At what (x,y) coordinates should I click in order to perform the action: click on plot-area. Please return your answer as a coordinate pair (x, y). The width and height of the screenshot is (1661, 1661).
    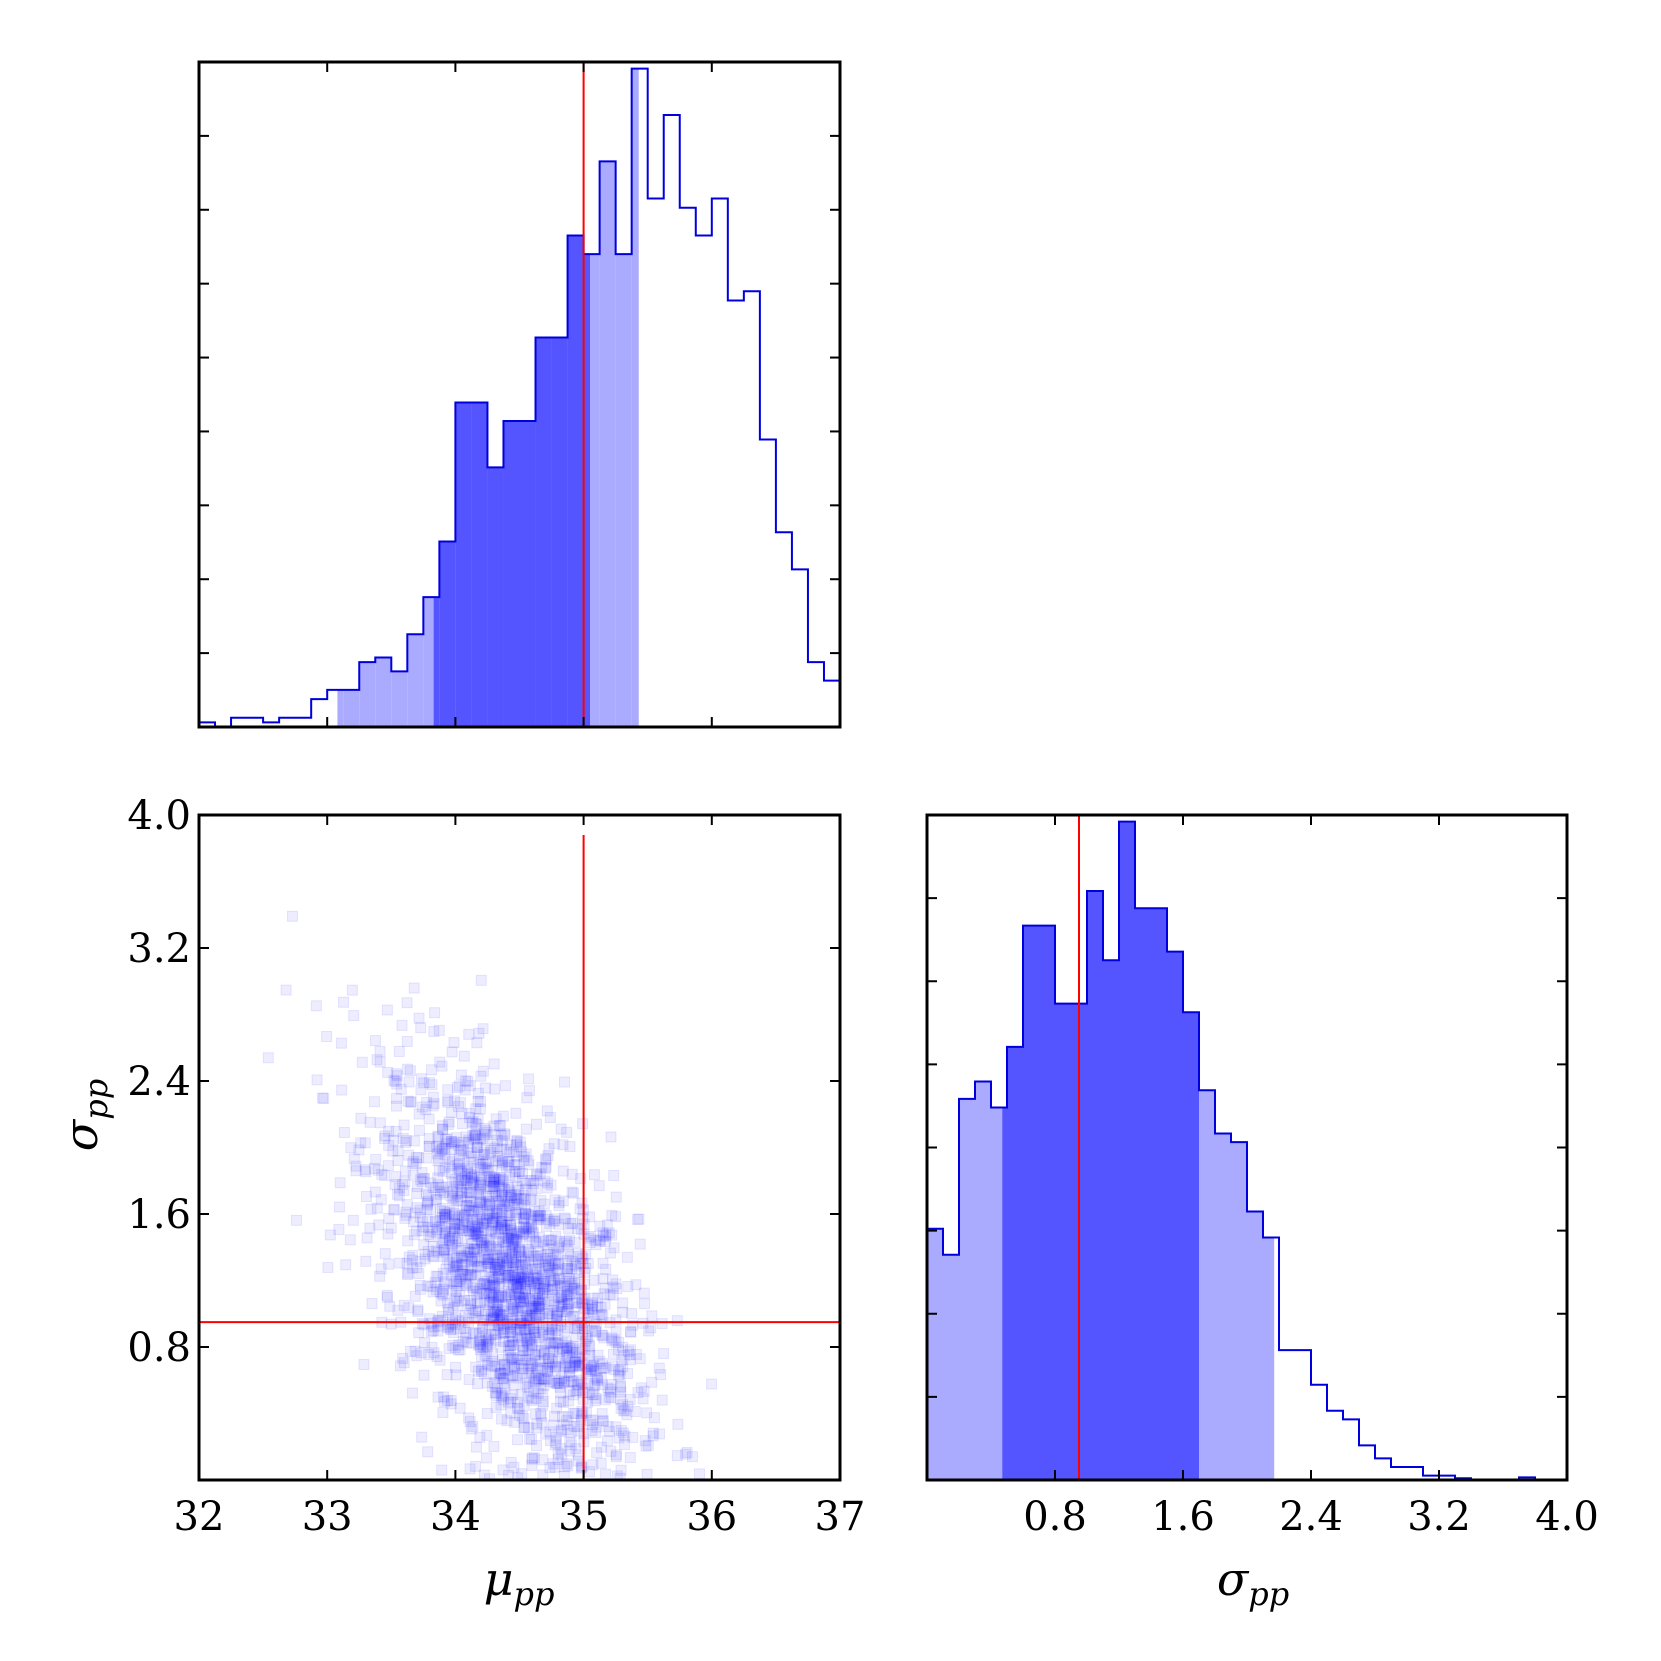
    Looking at the image, I should click on (519, 1157).